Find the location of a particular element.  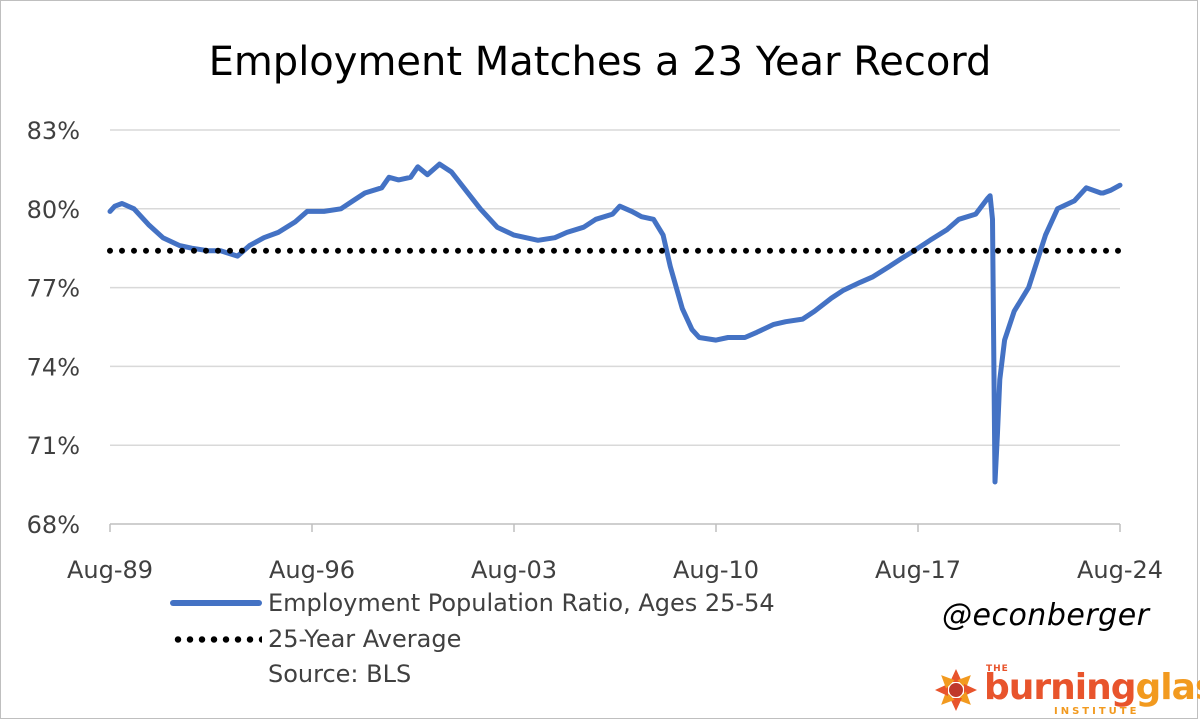

y-tick-label: 68% is located at coordinates (53, 525).